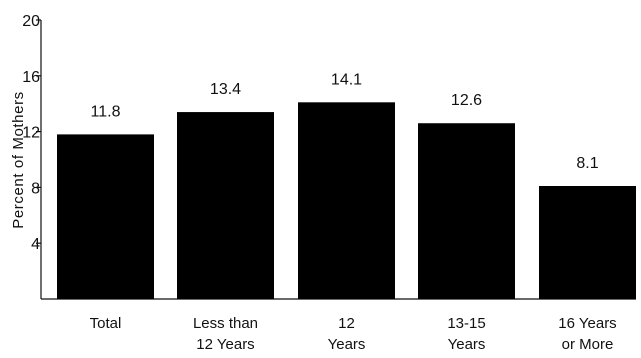 Image resolution: width=641 pixels, height=358 pixels. Describe the element at coordinates (587, 163) in the screenshot. I see `bar-value-label: 8.1` at that location.